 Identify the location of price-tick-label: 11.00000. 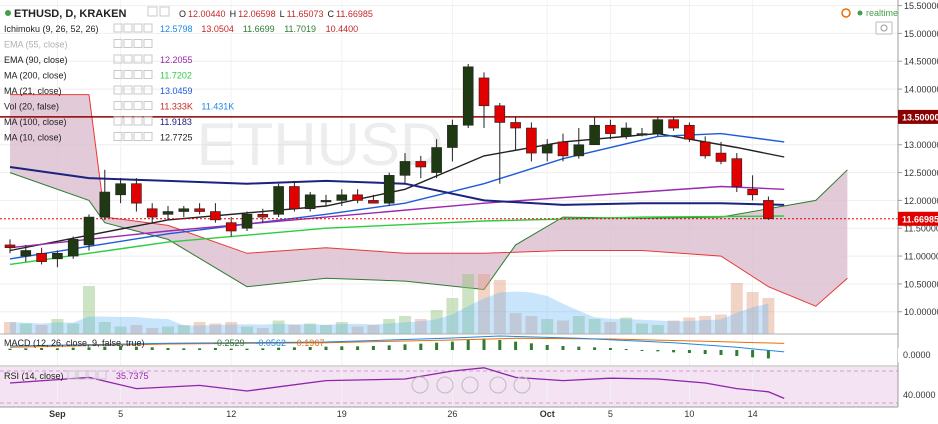
(921, 257).